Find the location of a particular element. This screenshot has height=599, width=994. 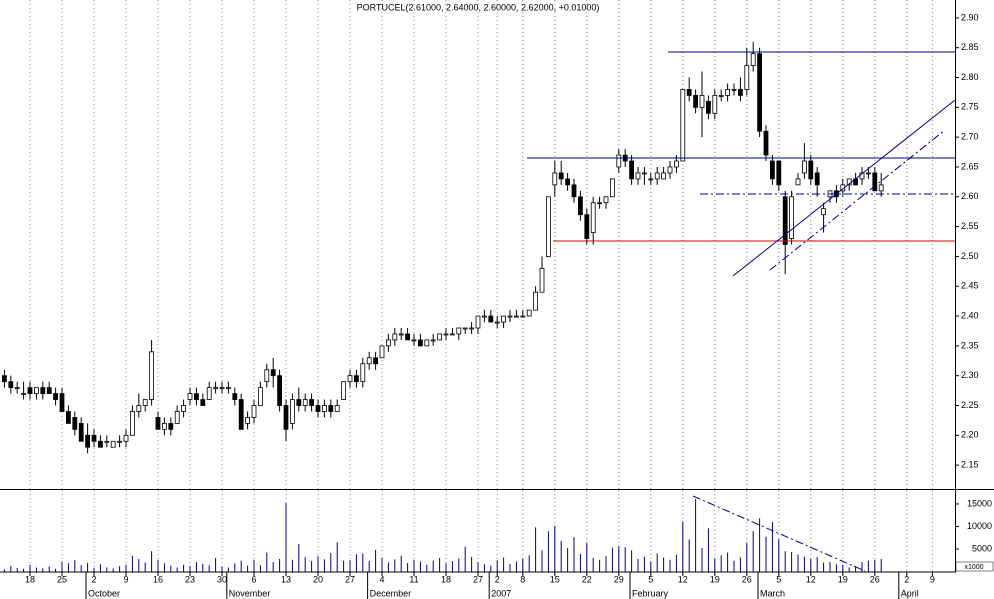

y-tick-label: 2.25 is located at coordinates (970, 405).